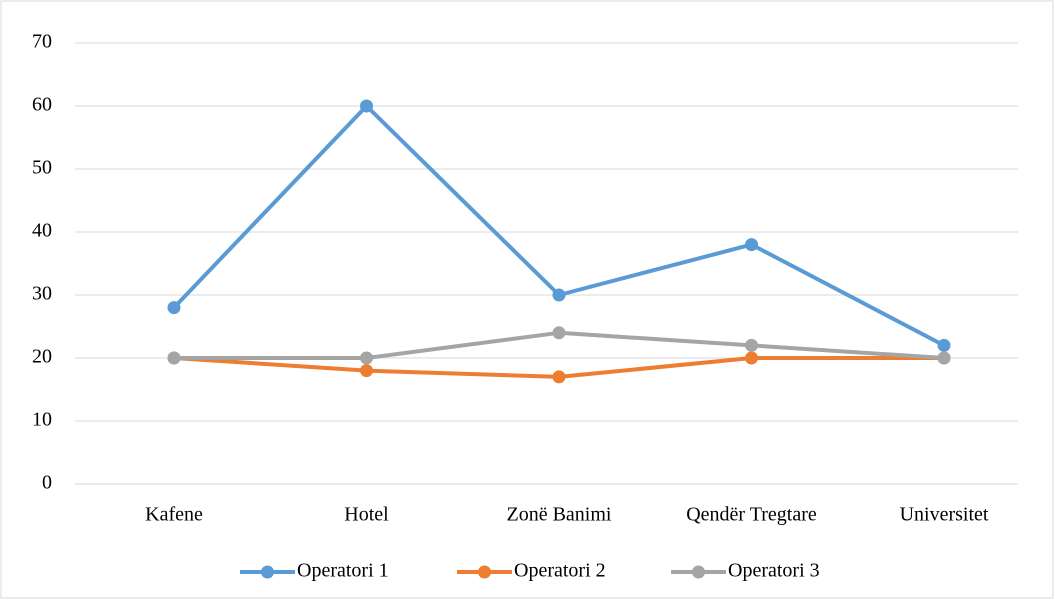 The height and width of the screenshot is (600, 1055). Describe the element at coordinates (751, 515) in the screenshot. I see `x-tick-label: Qendër Tregtare` at that location.